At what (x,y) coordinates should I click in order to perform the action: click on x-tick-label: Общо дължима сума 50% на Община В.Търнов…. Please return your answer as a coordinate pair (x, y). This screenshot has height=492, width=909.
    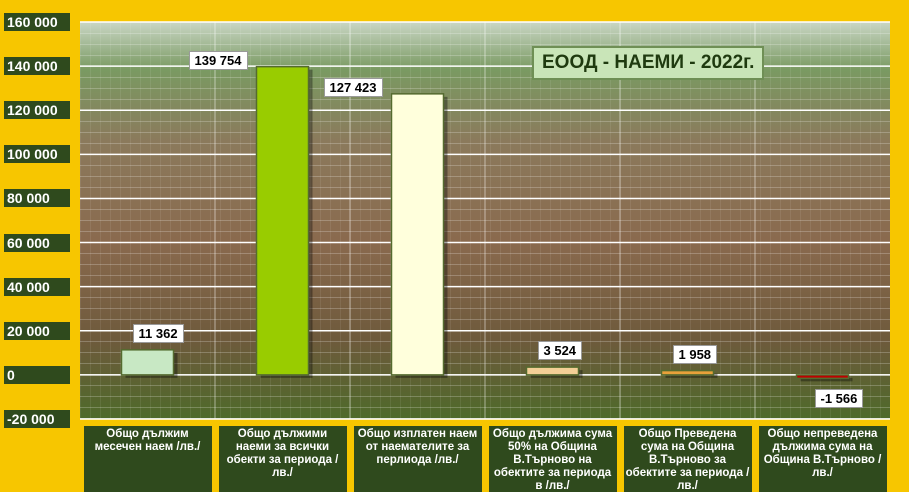
    Looking at the image, I should click on (552, 459).